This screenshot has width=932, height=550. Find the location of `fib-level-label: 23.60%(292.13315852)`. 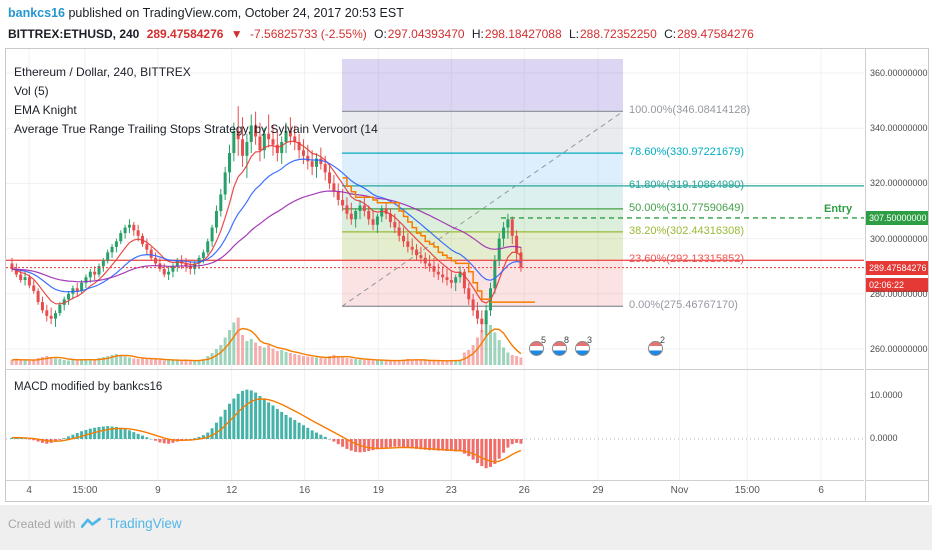

fib-level-label: 23.60%(292.13315852) is located at coordinates (686, 259).